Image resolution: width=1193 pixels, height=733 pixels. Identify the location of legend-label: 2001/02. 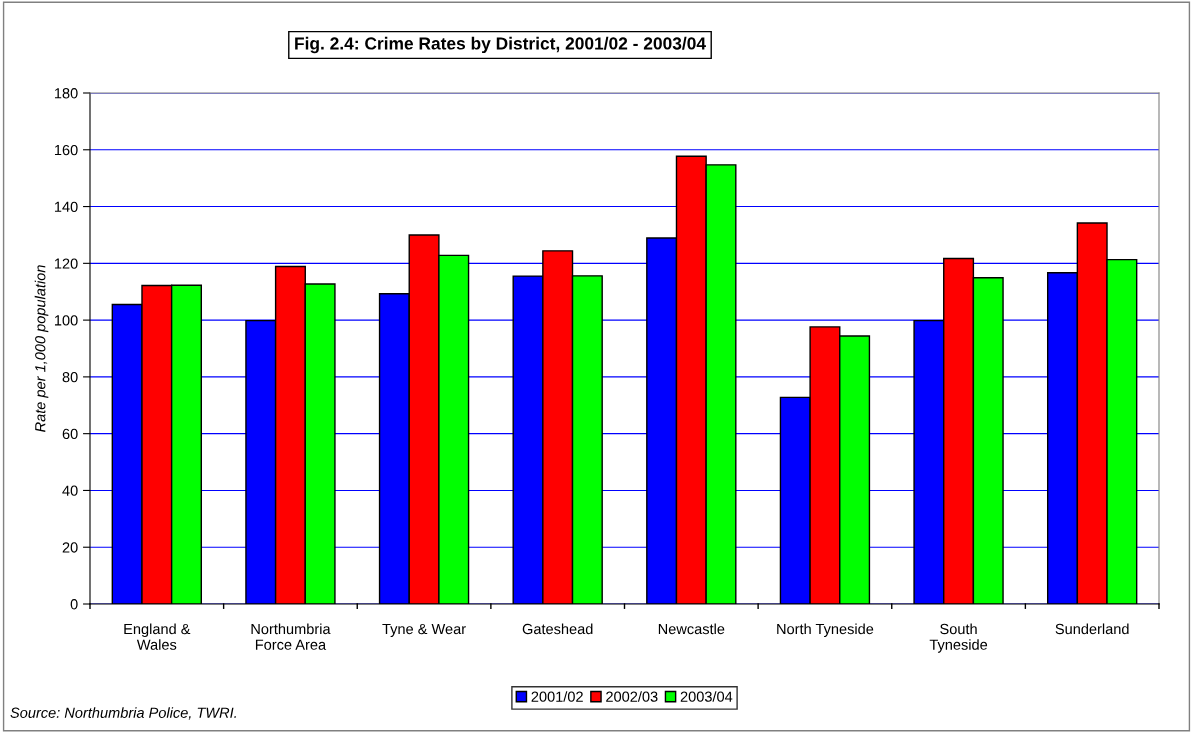
(557, 696).